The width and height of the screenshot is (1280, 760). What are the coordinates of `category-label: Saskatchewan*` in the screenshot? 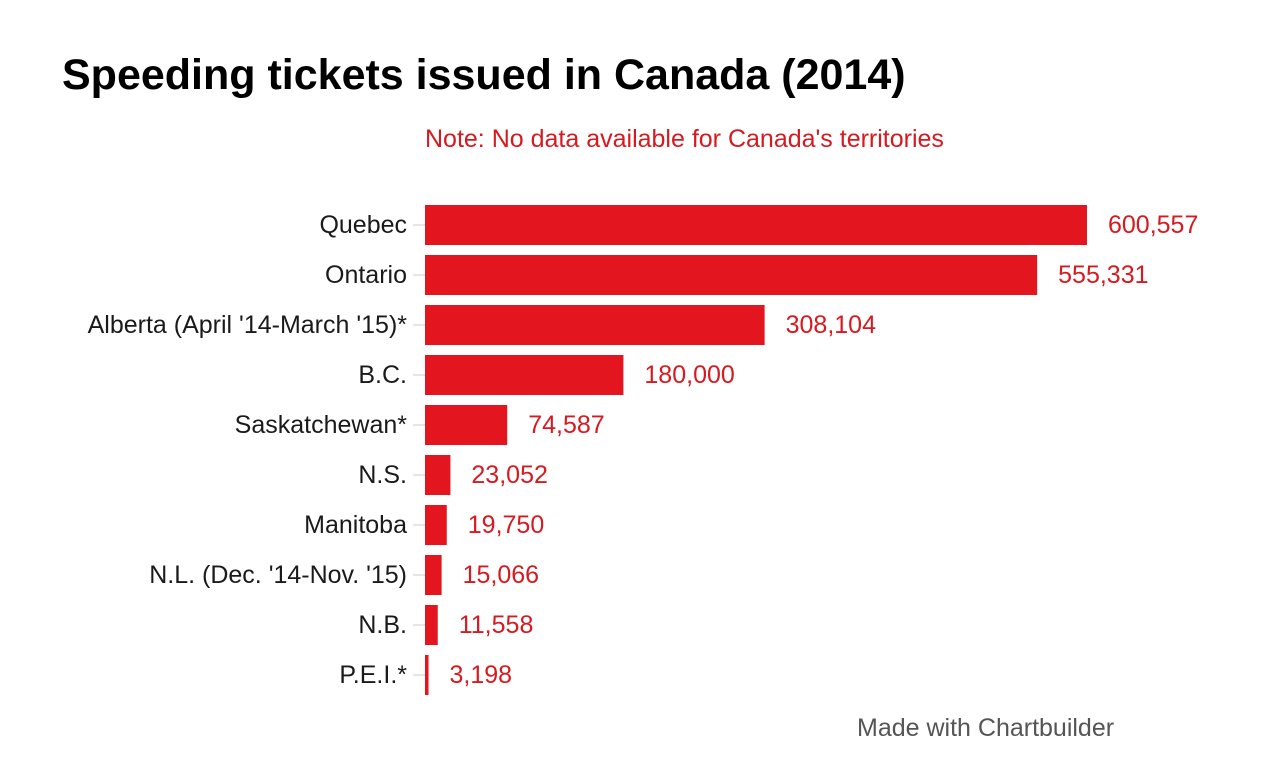 It's located at (321, 425).